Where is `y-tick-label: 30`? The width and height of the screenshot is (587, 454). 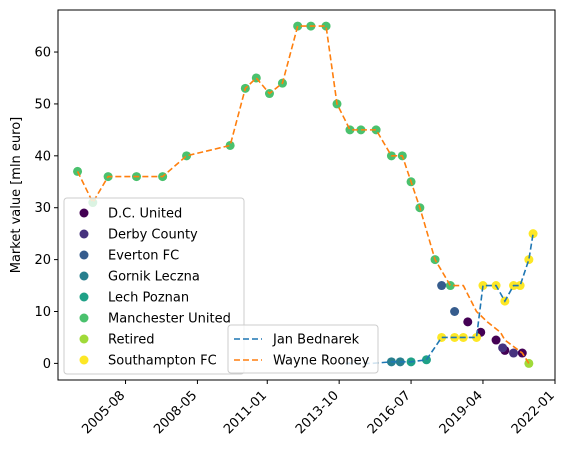
y-tick-label: 30 is located at coordinates (42, 208).